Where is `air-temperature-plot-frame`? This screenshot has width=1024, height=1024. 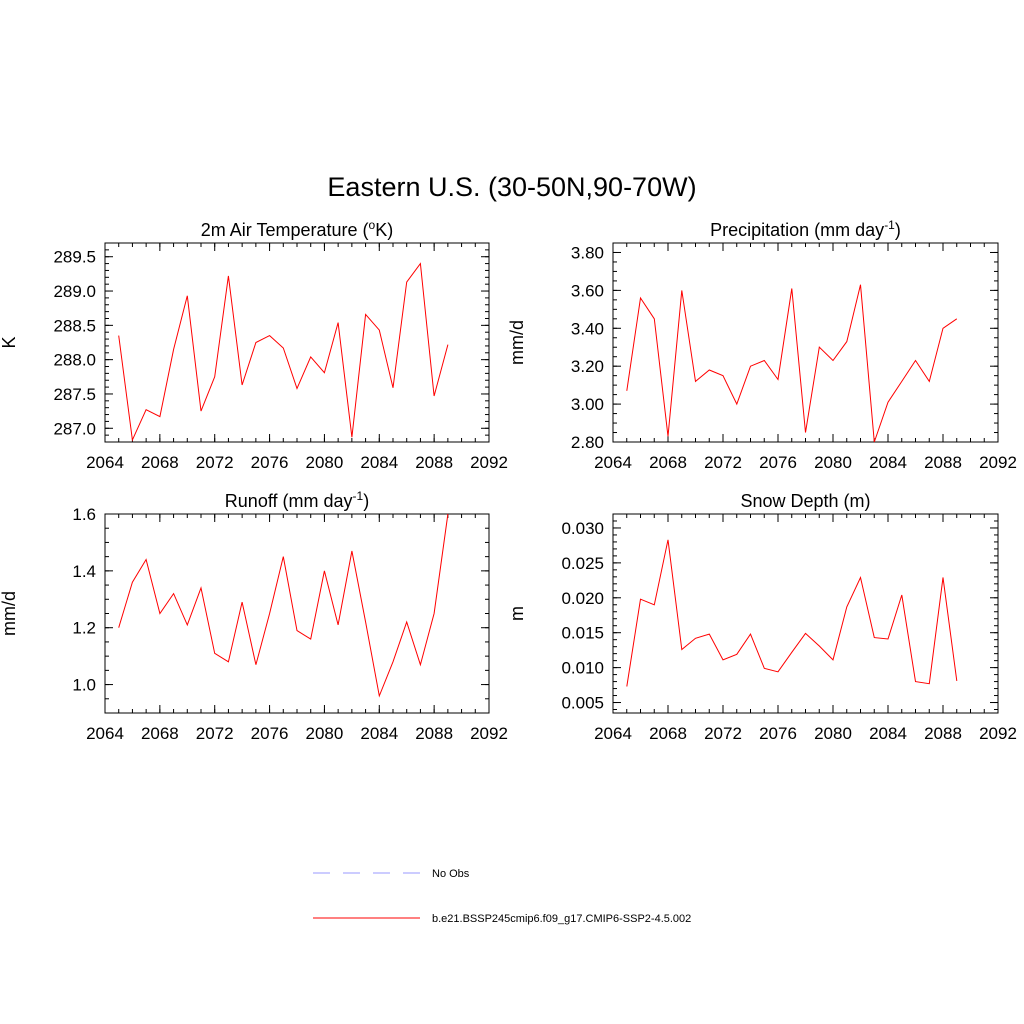
air-temperature-plot-frame is located at coordinates (297, 342).